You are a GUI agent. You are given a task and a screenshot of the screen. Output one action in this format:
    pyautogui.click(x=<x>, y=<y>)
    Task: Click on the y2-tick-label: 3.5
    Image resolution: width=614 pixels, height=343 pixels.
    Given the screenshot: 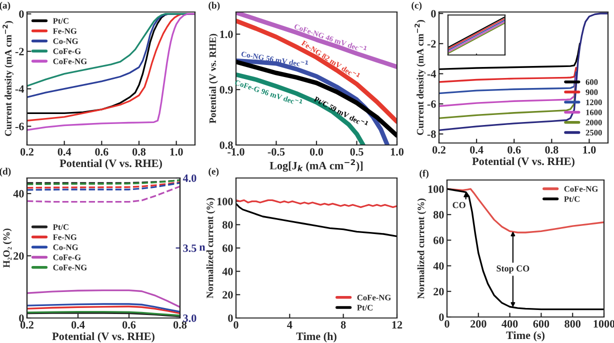 What is the action you would take?
    pyautogui.click(x=189, y=248)
    